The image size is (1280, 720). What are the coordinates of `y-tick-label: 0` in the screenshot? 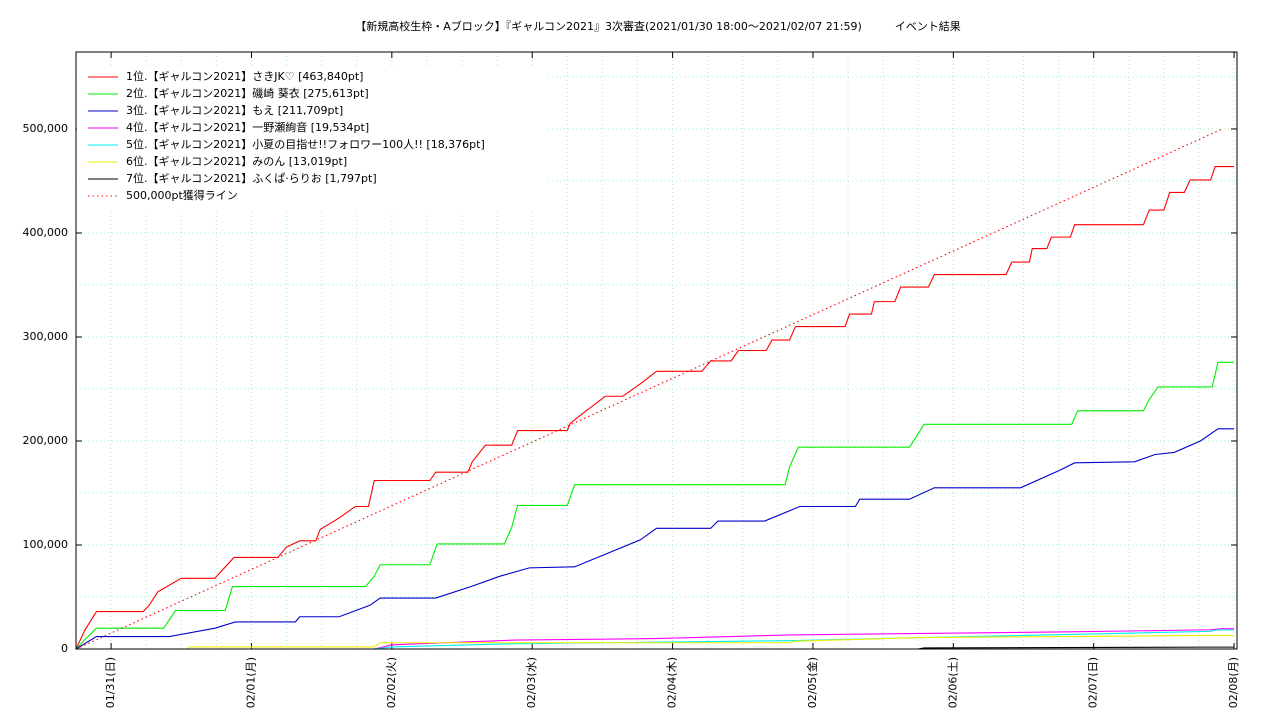 It's located at (64, 648).